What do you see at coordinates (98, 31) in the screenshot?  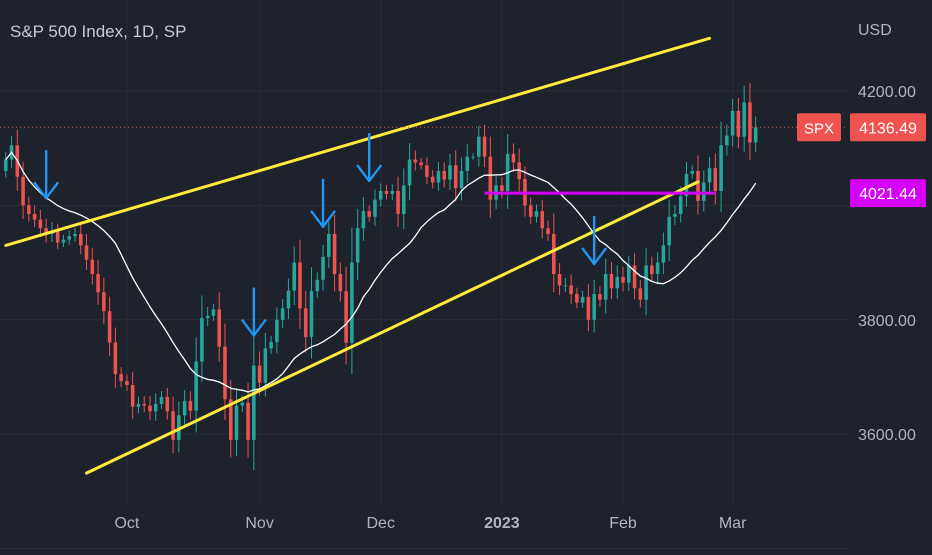 I see `chart-title: S&P 500 Index, 1D, SP` at bounding box center [98, 31].